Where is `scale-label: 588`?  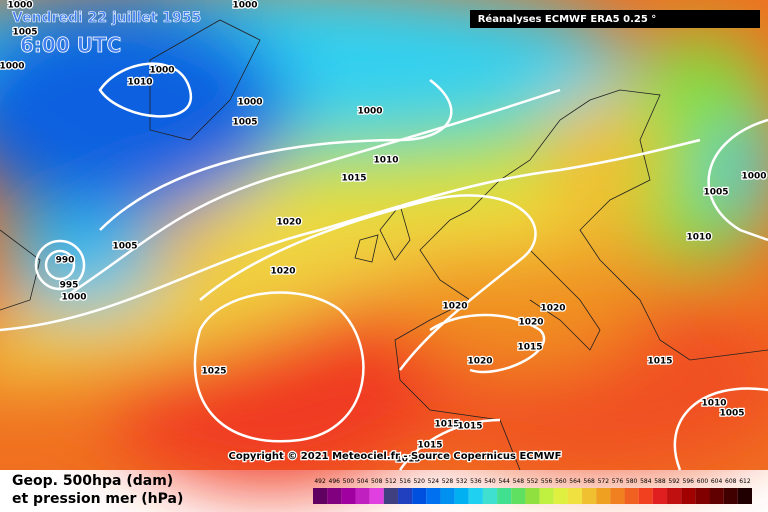
scale-label: 588 is located at coordinates (660, 481).